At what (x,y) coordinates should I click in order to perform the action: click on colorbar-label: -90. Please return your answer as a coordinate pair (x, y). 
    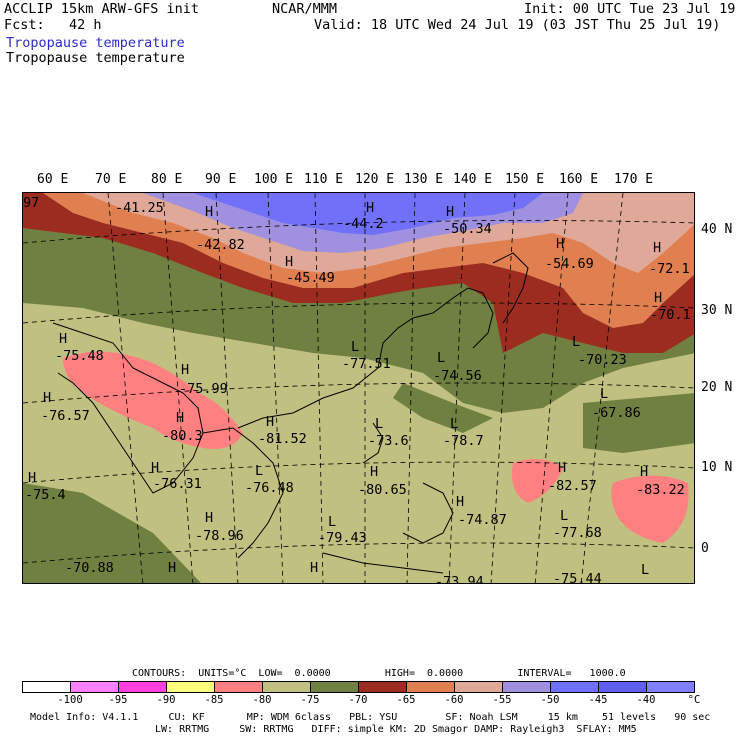
    Looking at the image, I should click on (166, 700).